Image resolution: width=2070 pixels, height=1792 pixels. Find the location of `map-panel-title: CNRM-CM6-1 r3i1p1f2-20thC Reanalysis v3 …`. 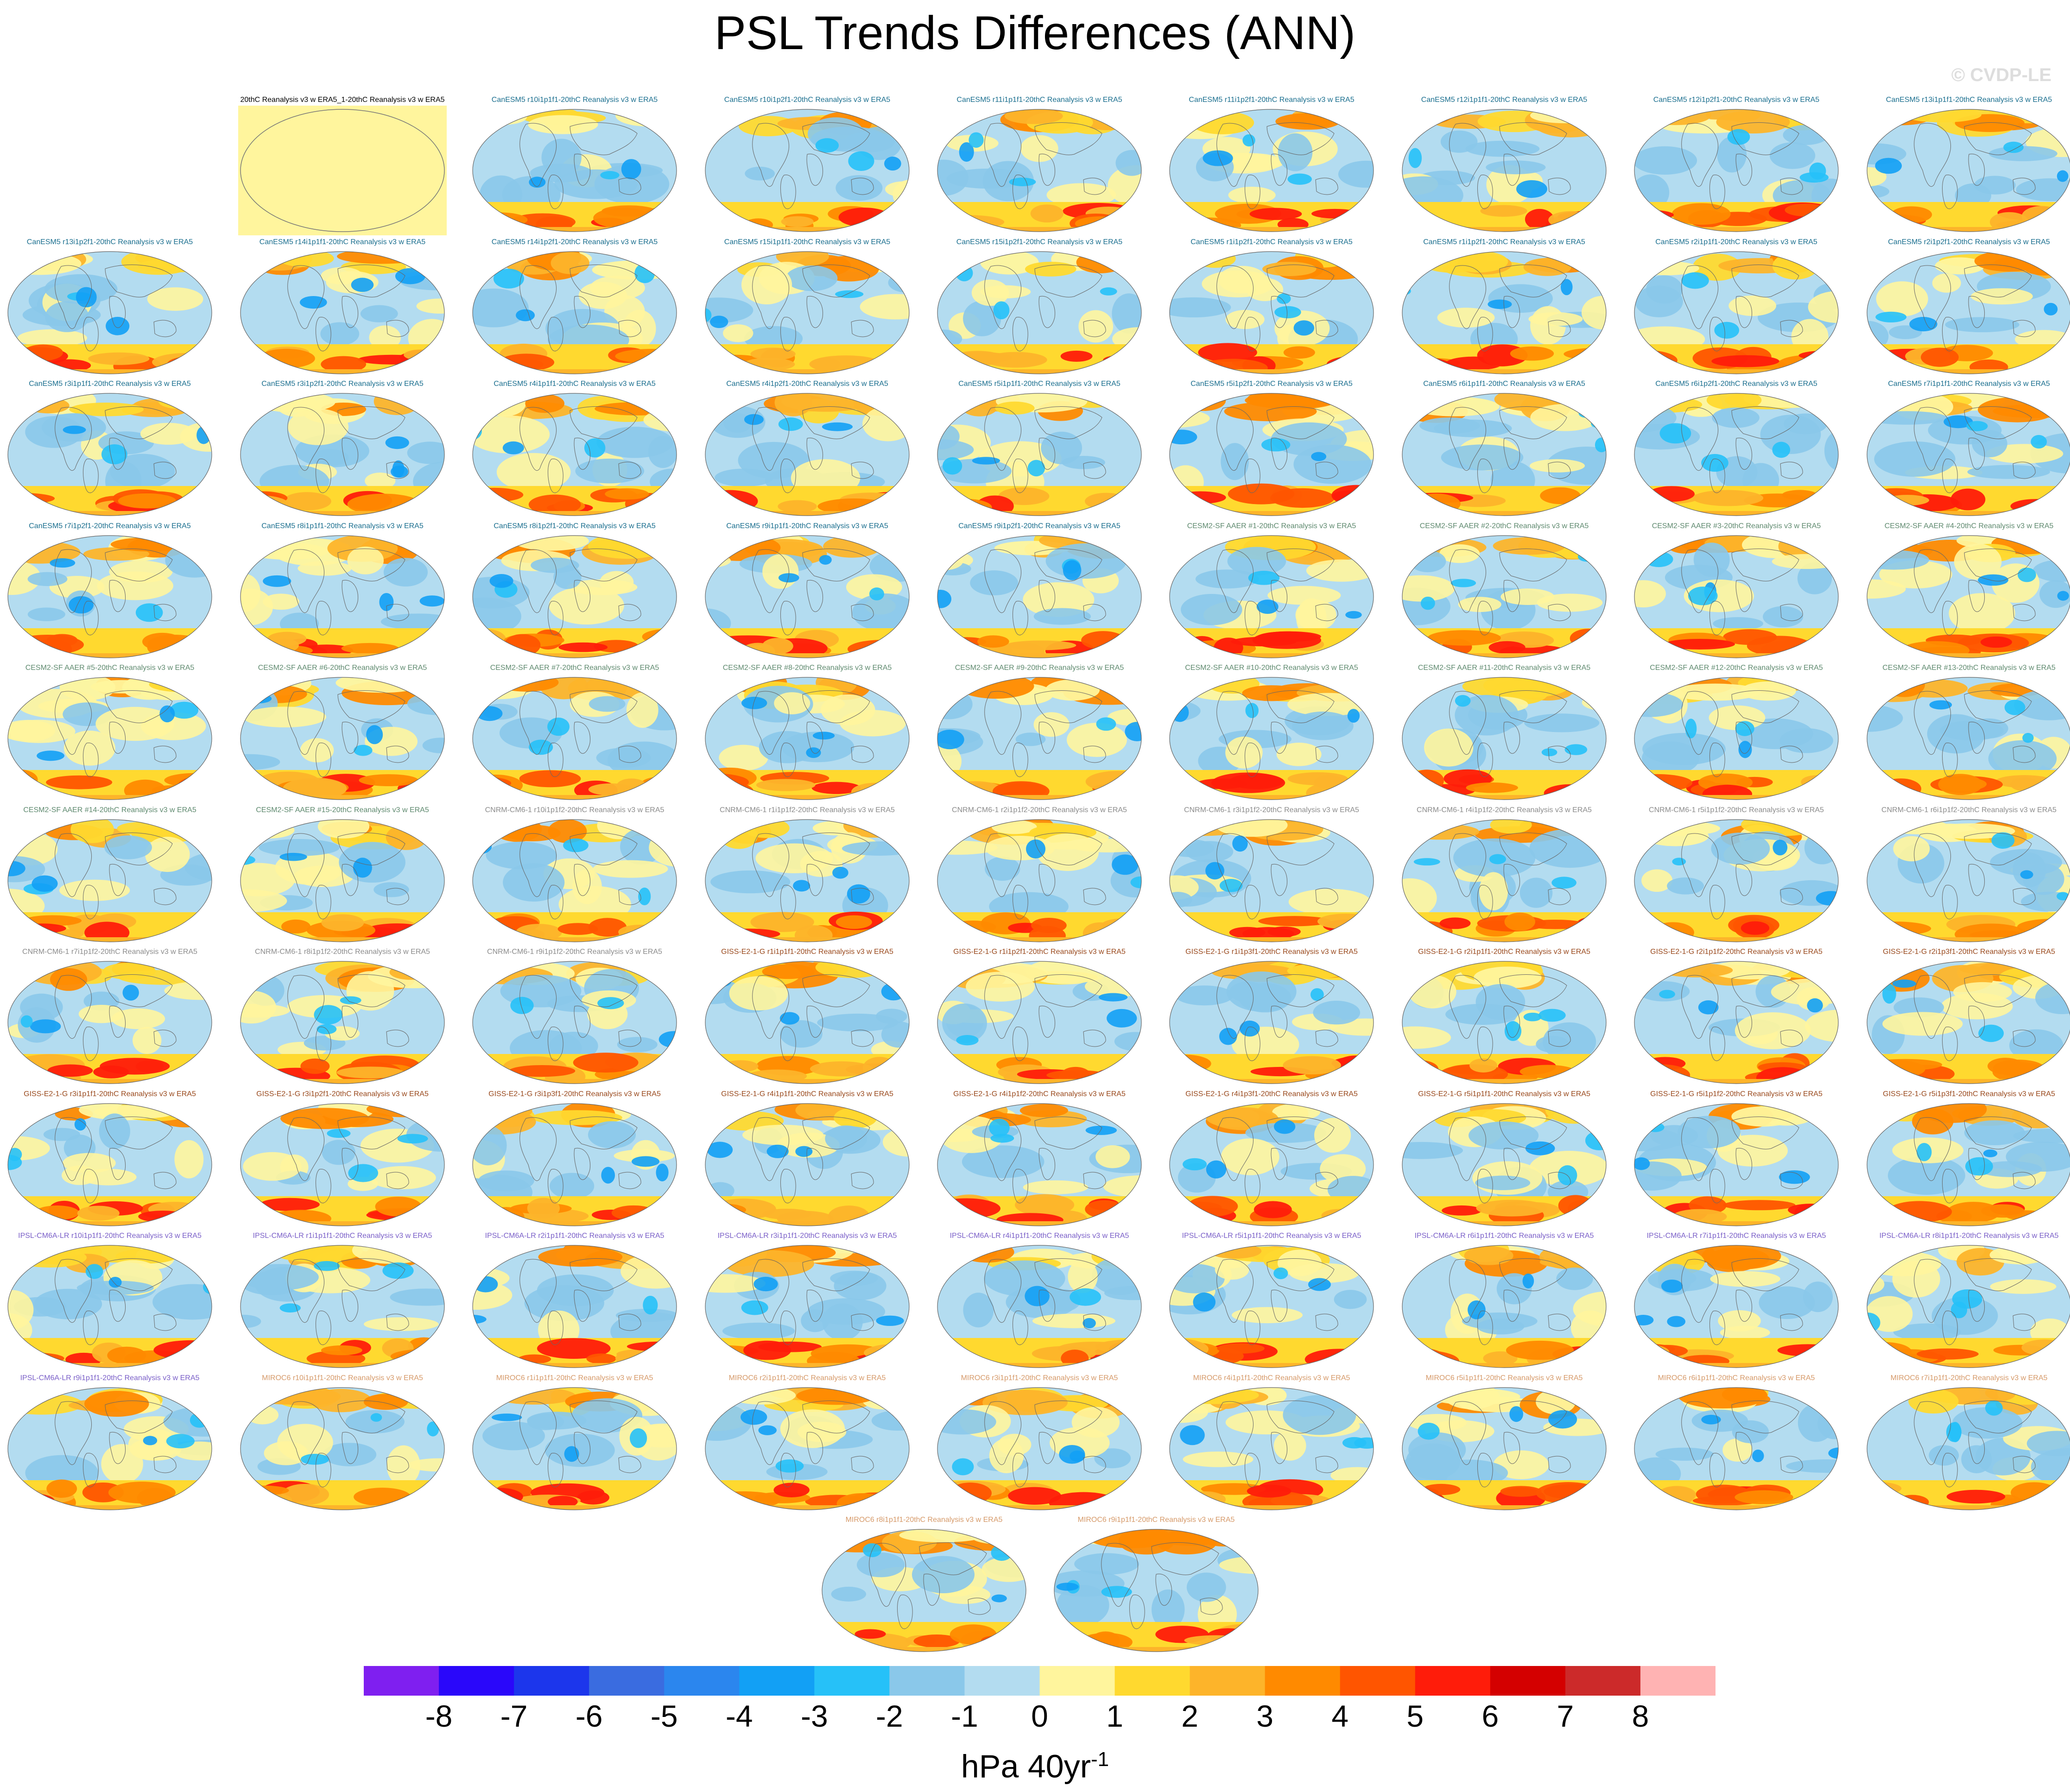

map-panel-title: CNRM-CM6-1 r3i1p1f2-20thC Reanalysis v3 … is located at coordinates (1271, 810).